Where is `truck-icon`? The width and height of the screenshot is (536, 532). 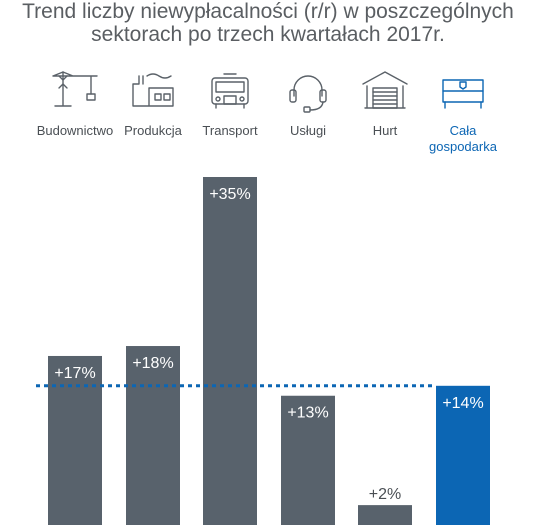 truck-icon is located at coordinates (230, 91).